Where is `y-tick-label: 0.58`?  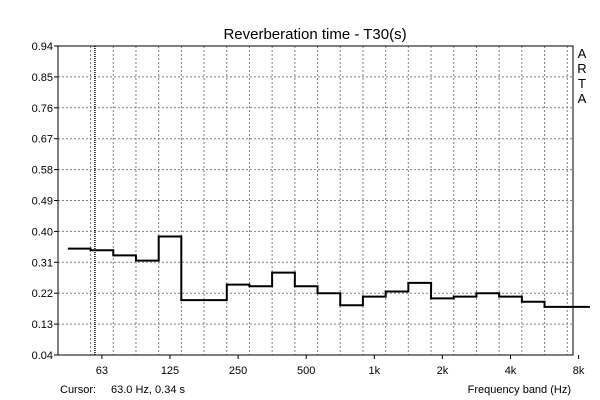
y-tick-label: 0.58 is located at coordinates (42, 171).